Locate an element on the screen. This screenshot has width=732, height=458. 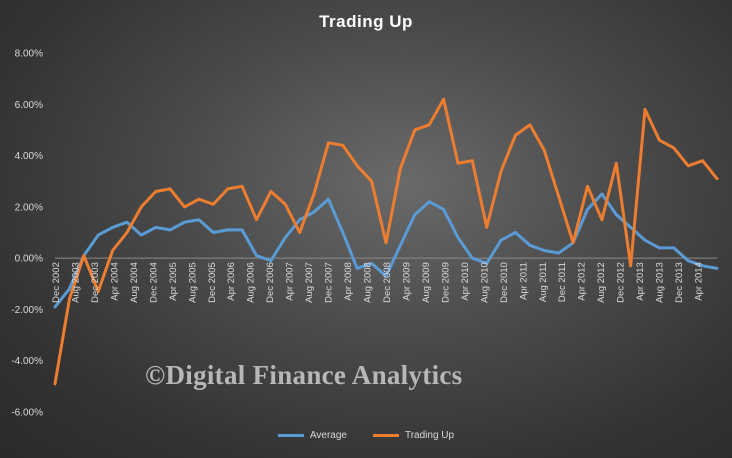
x-tick-label: Apr 2011 is located at coordinates (523, 281).